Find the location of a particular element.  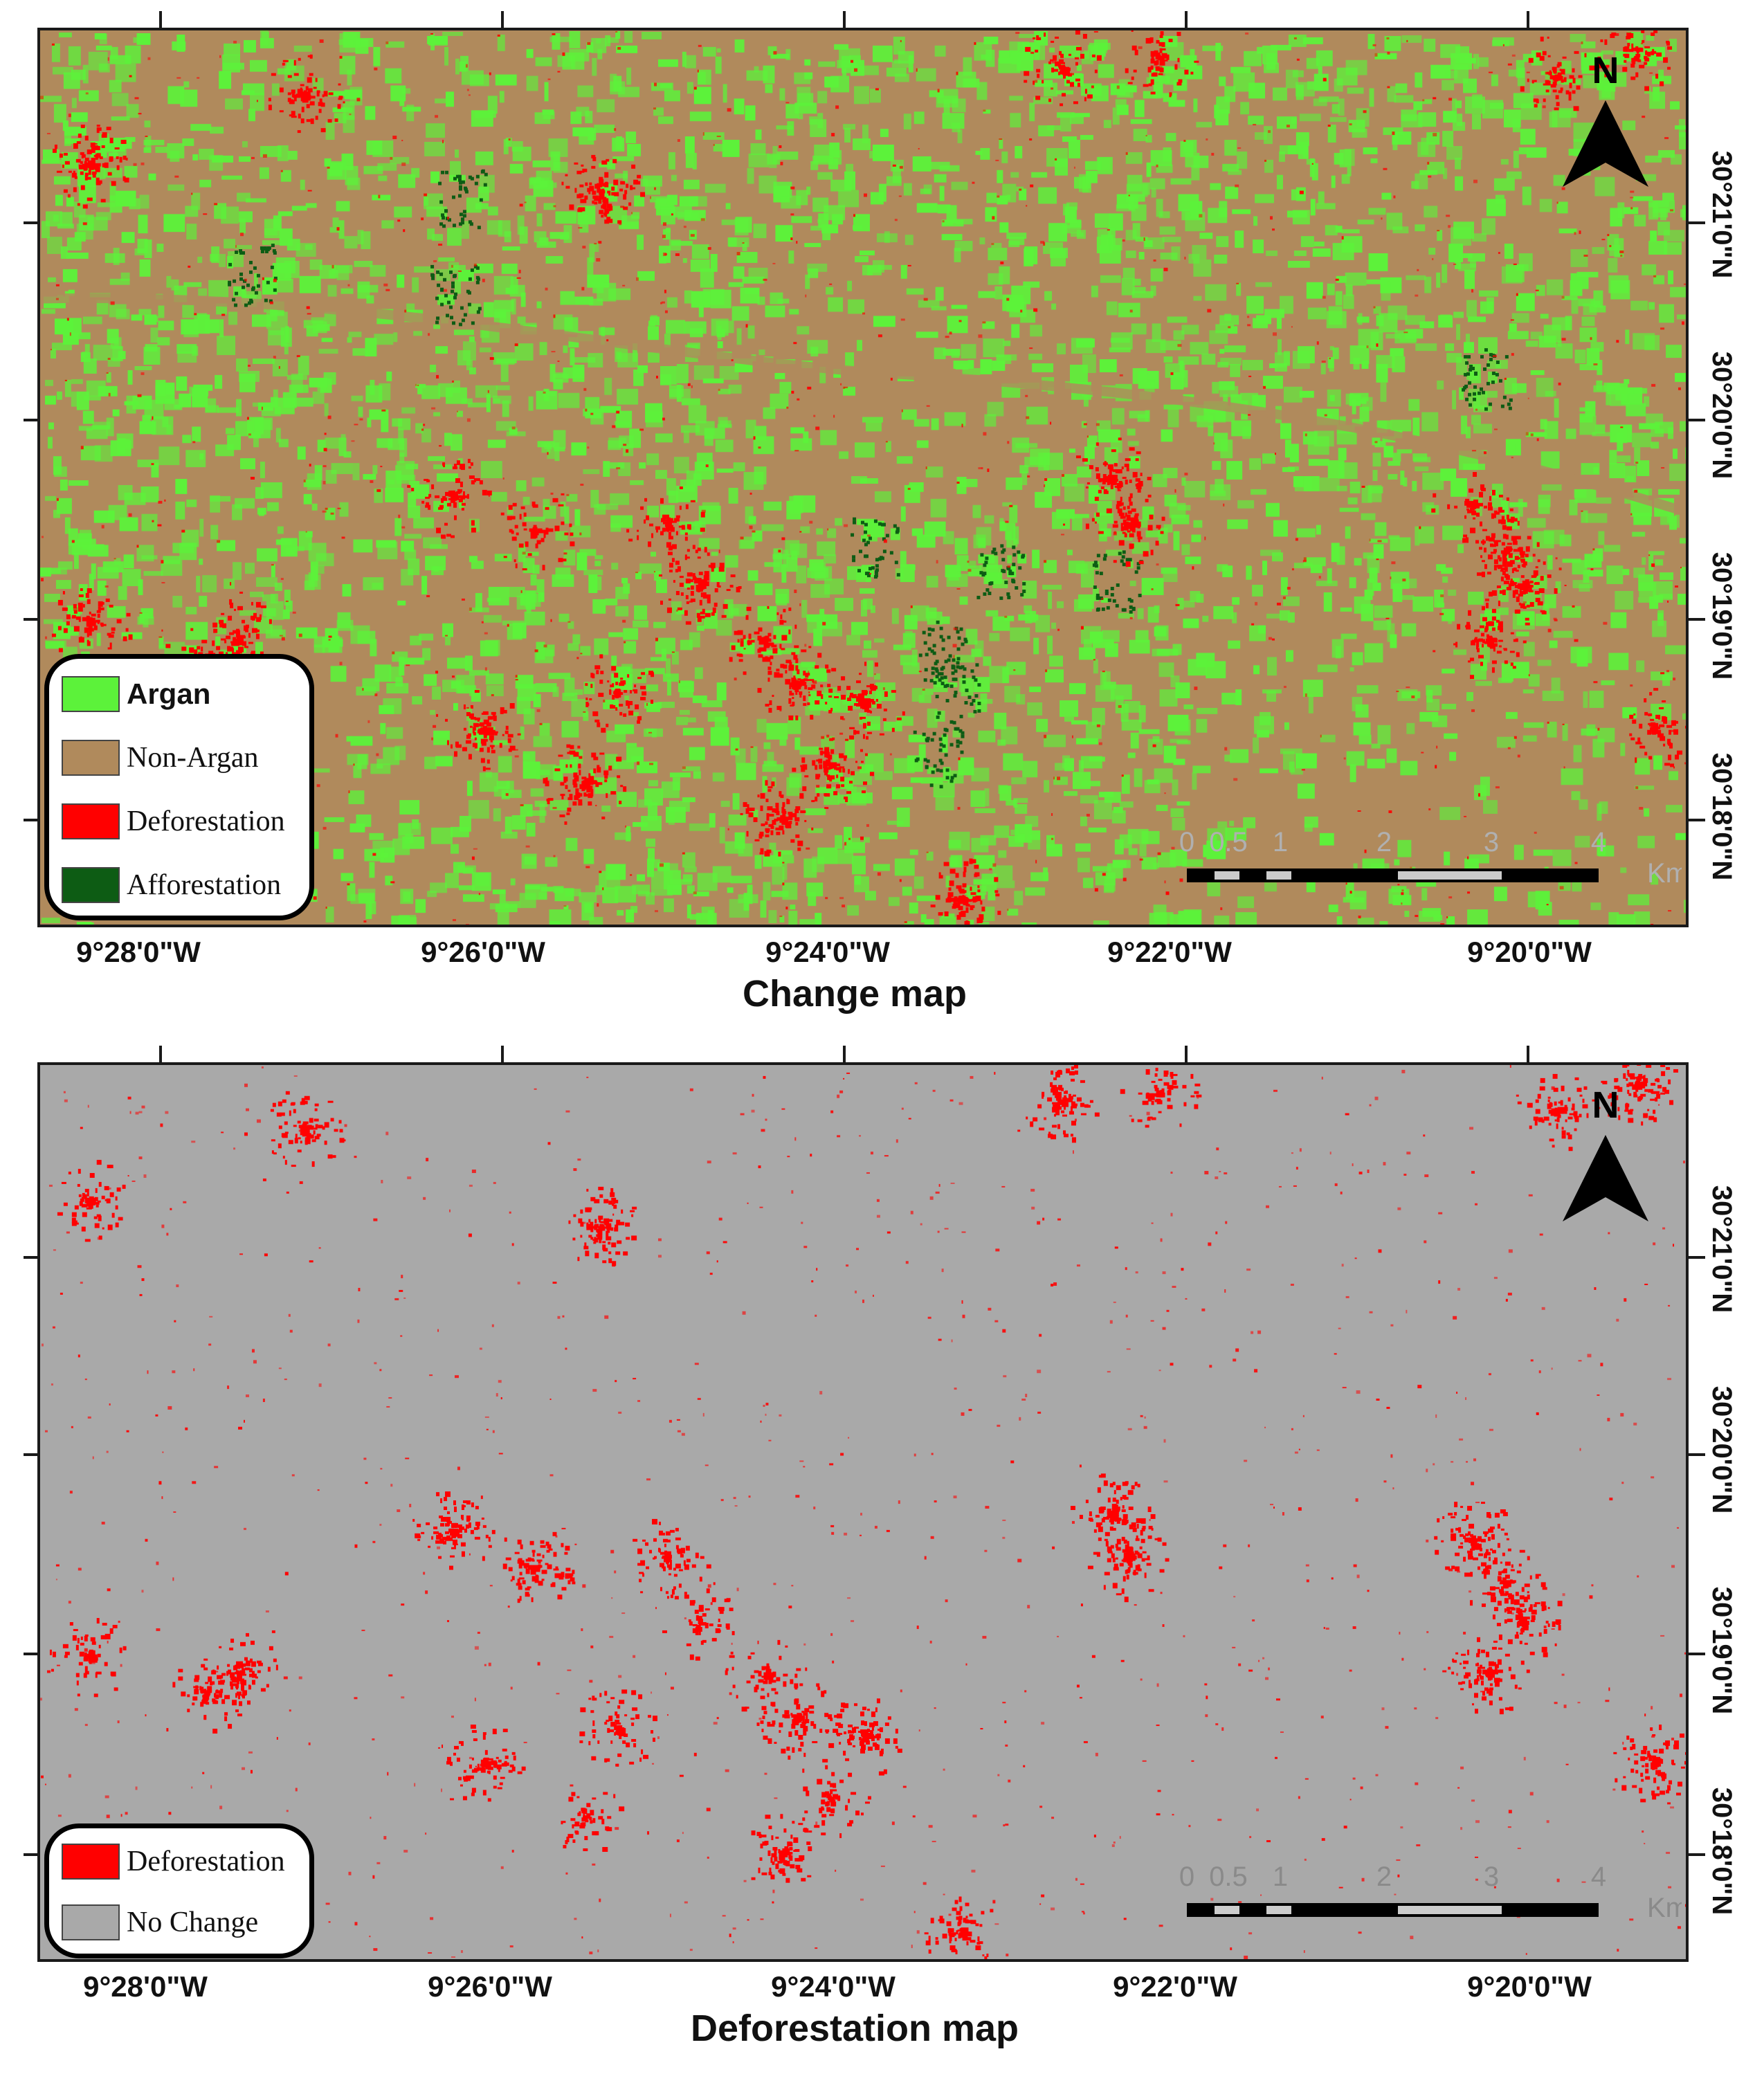

legend-item-argan: Argan is located at coordinates (136, 694).